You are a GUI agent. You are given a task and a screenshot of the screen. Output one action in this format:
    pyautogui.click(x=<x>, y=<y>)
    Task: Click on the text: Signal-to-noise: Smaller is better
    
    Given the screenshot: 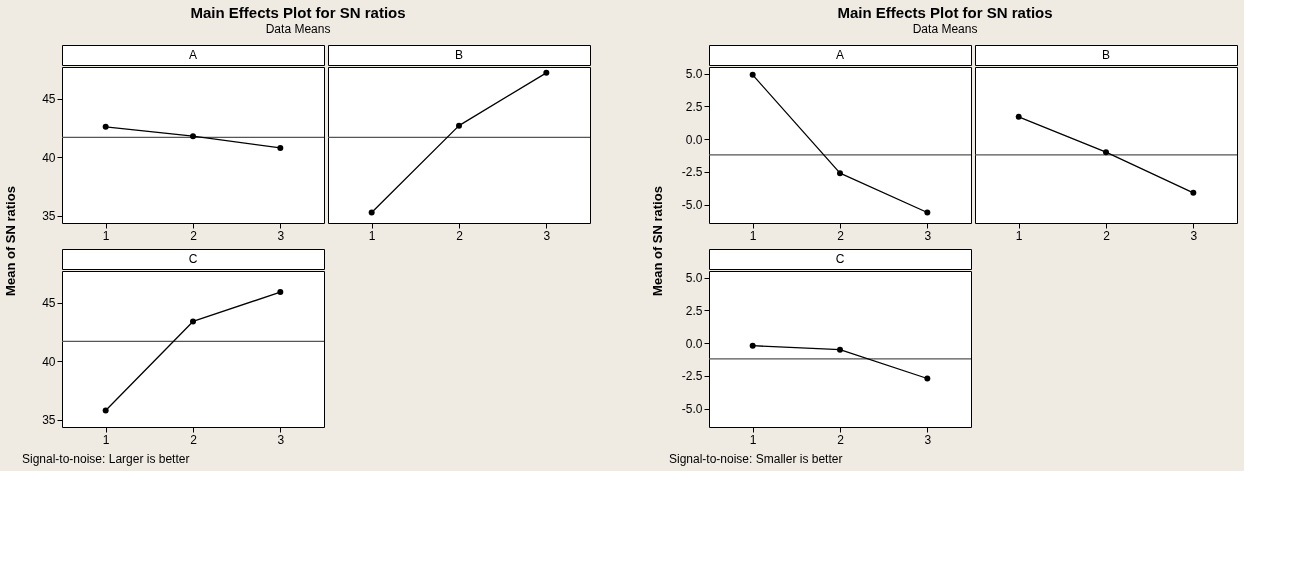 What is the action you would take?
    pyautogui.click(x=756, y=459)
    